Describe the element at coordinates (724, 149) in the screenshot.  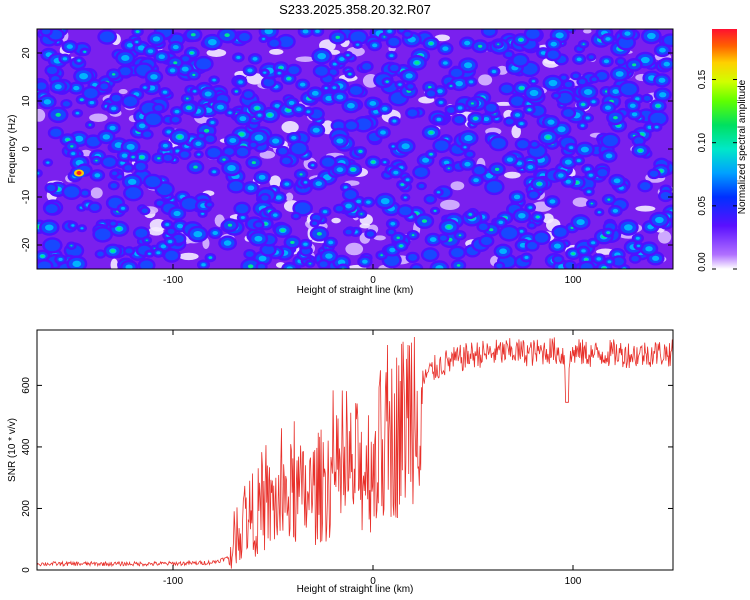
I see `colorbar-gradient` at that location.